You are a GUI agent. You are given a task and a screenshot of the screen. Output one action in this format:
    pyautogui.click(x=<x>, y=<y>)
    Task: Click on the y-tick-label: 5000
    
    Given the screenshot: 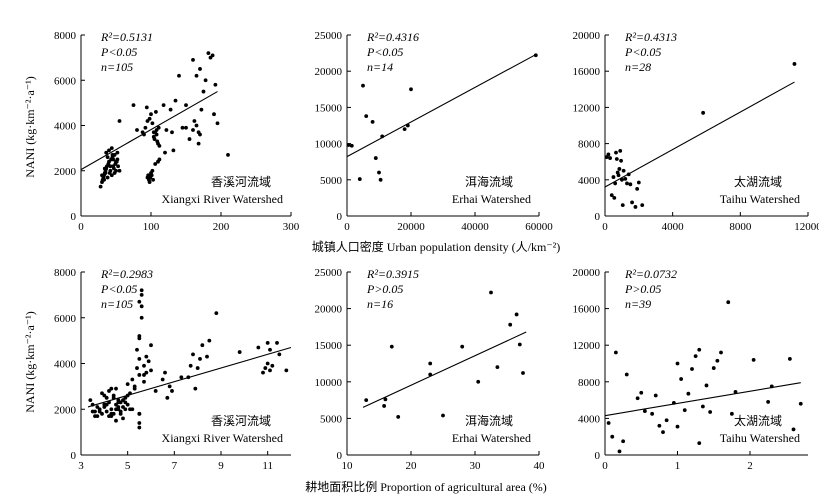 What is the action you would take?
    pyautogui.click(x=331, y=419)
    